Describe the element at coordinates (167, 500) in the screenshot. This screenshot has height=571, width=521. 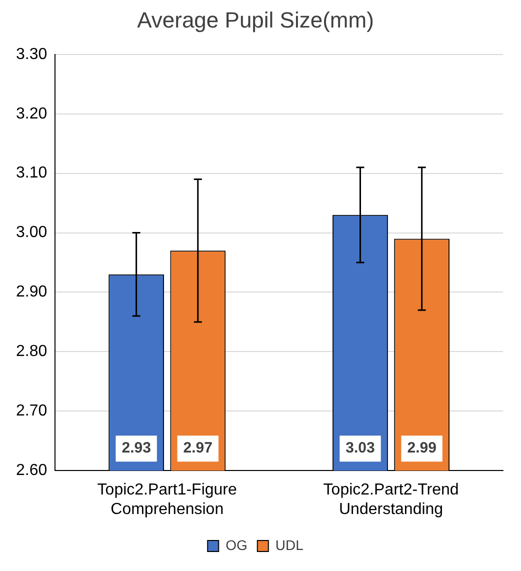
I see `x-tick-label: Topic2.Part1-Figure Comprehension` at that location.